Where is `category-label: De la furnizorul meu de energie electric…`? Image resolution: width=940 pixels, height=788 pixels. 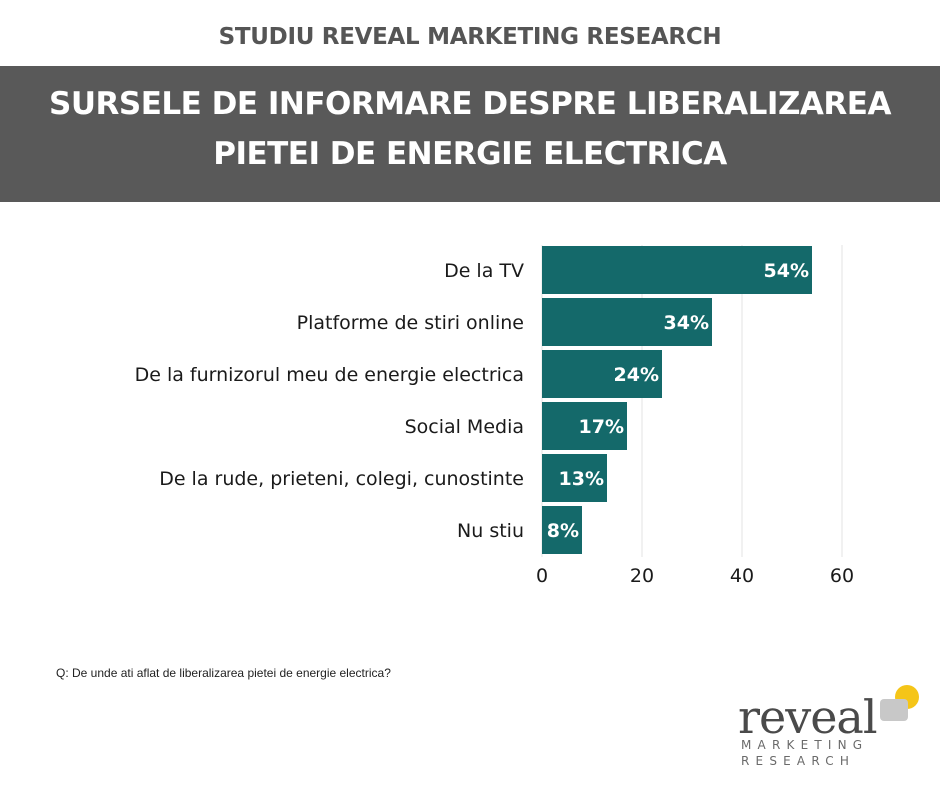
category-label: De la furnizorul meu de energie electric… is located at coordinates (329, 375).